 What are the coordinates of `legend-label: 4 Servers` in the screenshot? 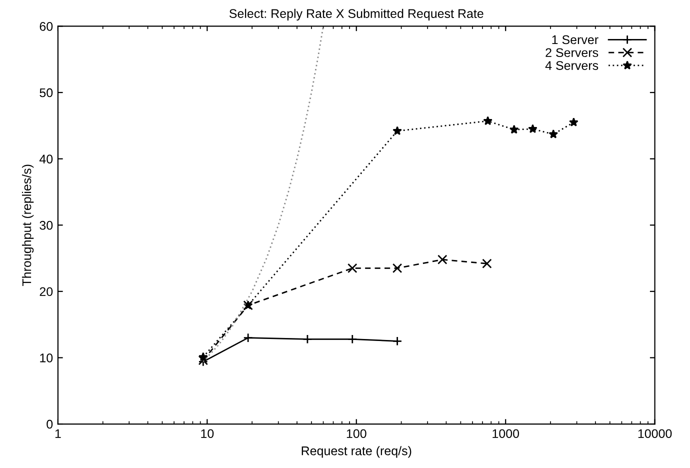 It's located at (571, 65).